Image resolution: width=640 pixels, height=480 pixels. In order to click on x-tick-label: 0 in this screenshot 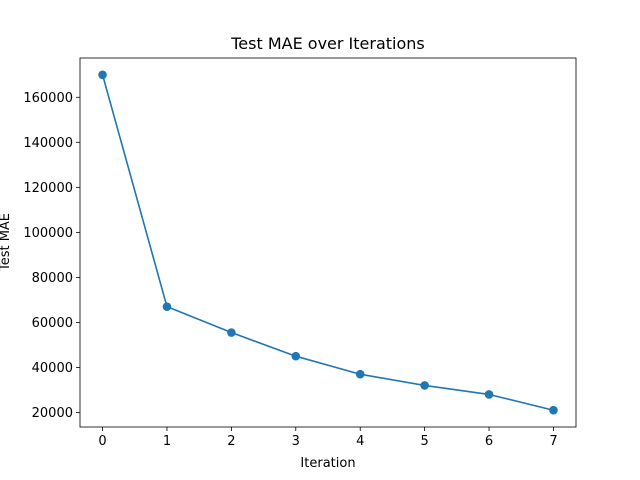, I will do `click(102, 441)`.